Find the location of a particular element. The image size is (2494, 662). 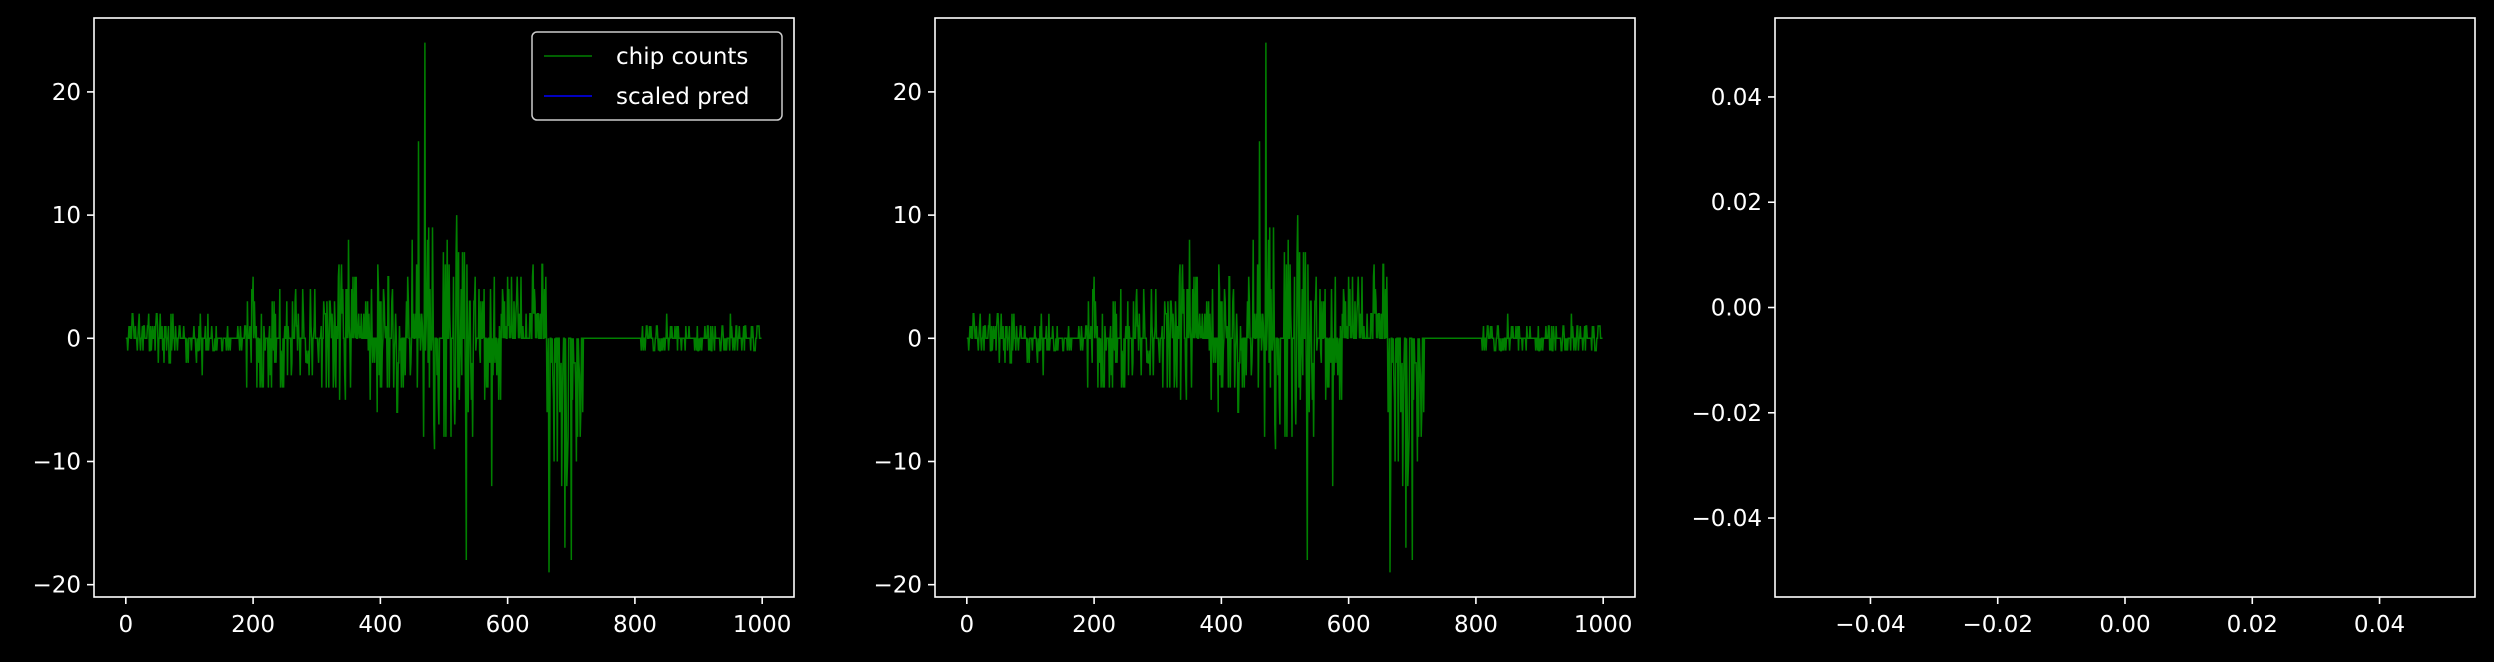

x-tick-label: 0.04 is located at coordinates (2379, 625).